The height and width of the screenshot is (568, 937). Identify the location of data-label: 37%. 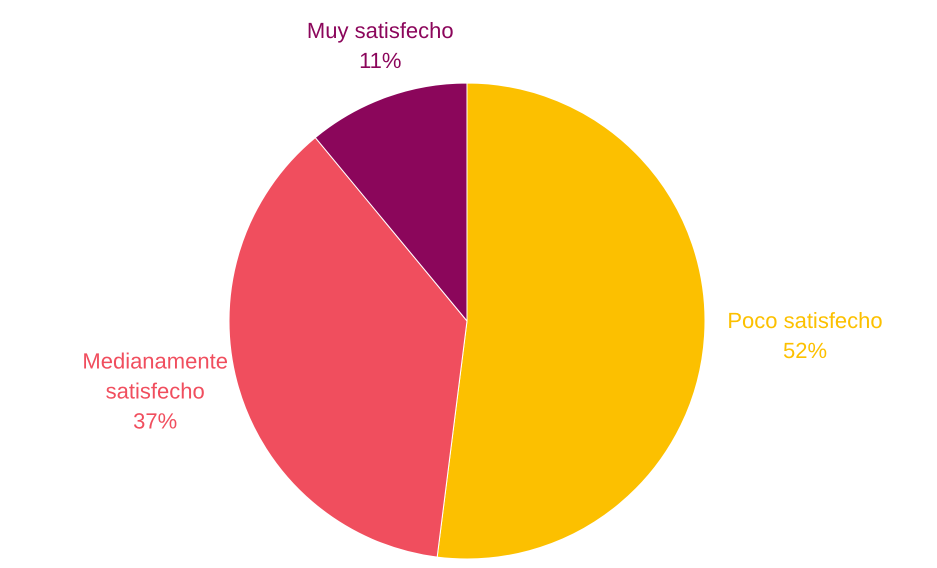
(155, 421).